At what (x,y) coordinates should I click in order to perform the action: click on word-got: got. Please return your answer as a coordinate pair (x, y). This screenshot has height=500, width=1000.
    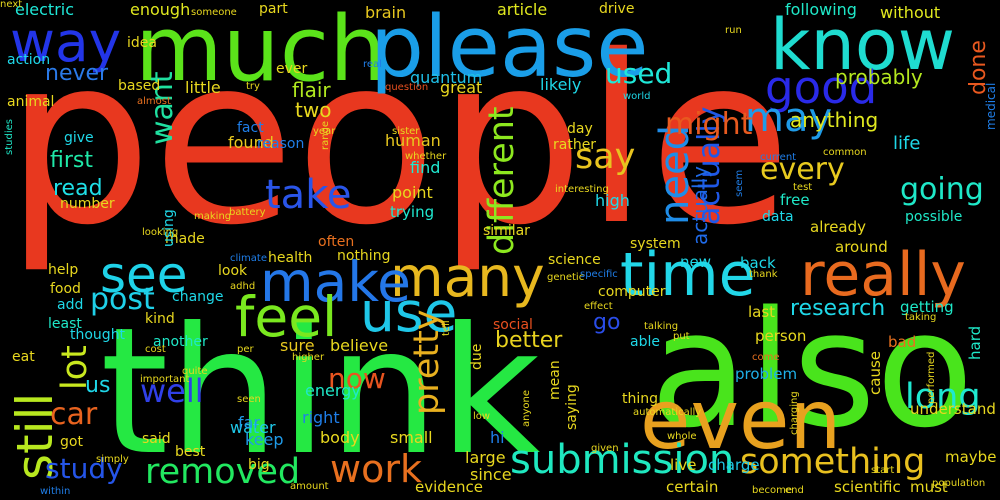
    Looking at the image, I should click on (71, 442).